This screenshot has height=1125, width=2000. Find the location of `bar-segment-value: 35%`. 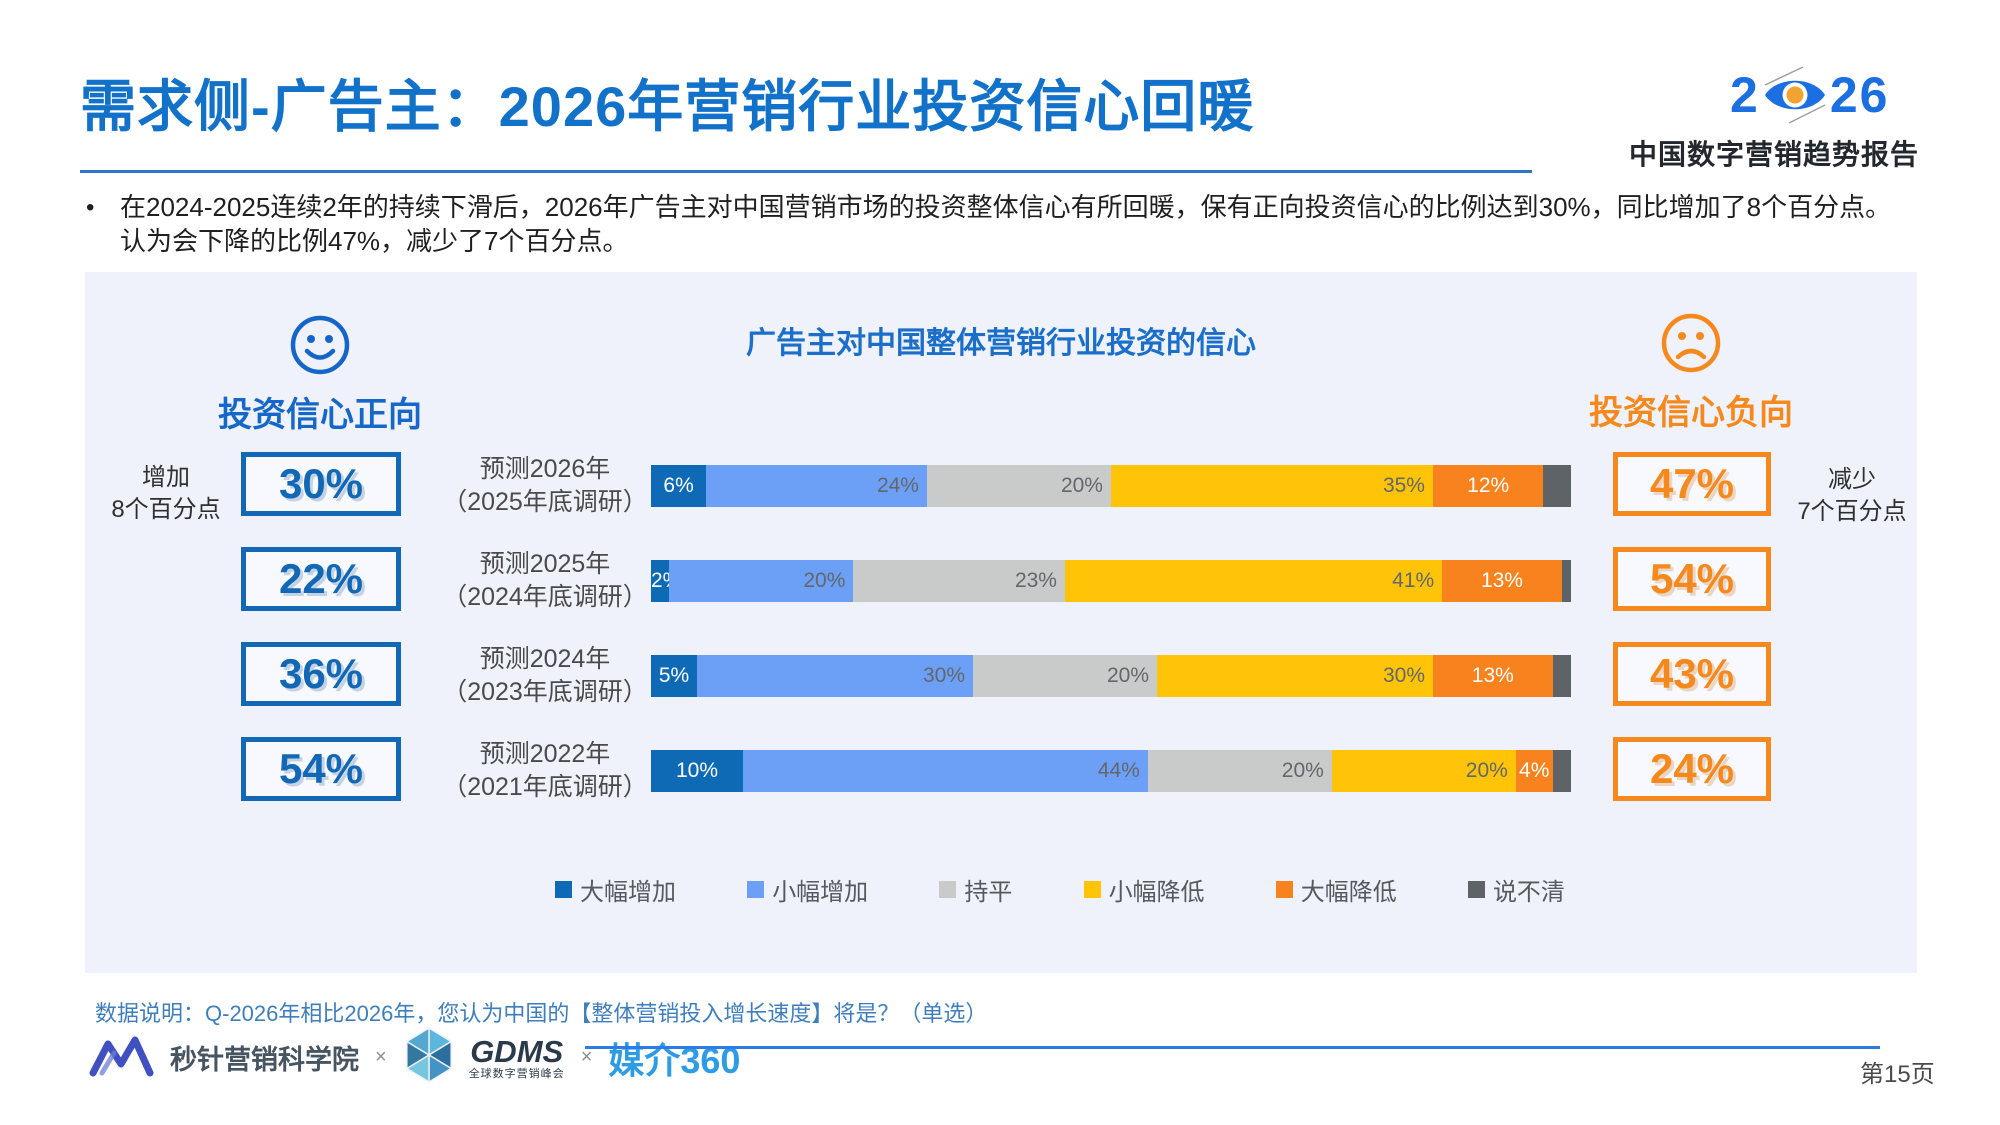

bar-segment-value: 35% is located at coordinates (1403, 485).